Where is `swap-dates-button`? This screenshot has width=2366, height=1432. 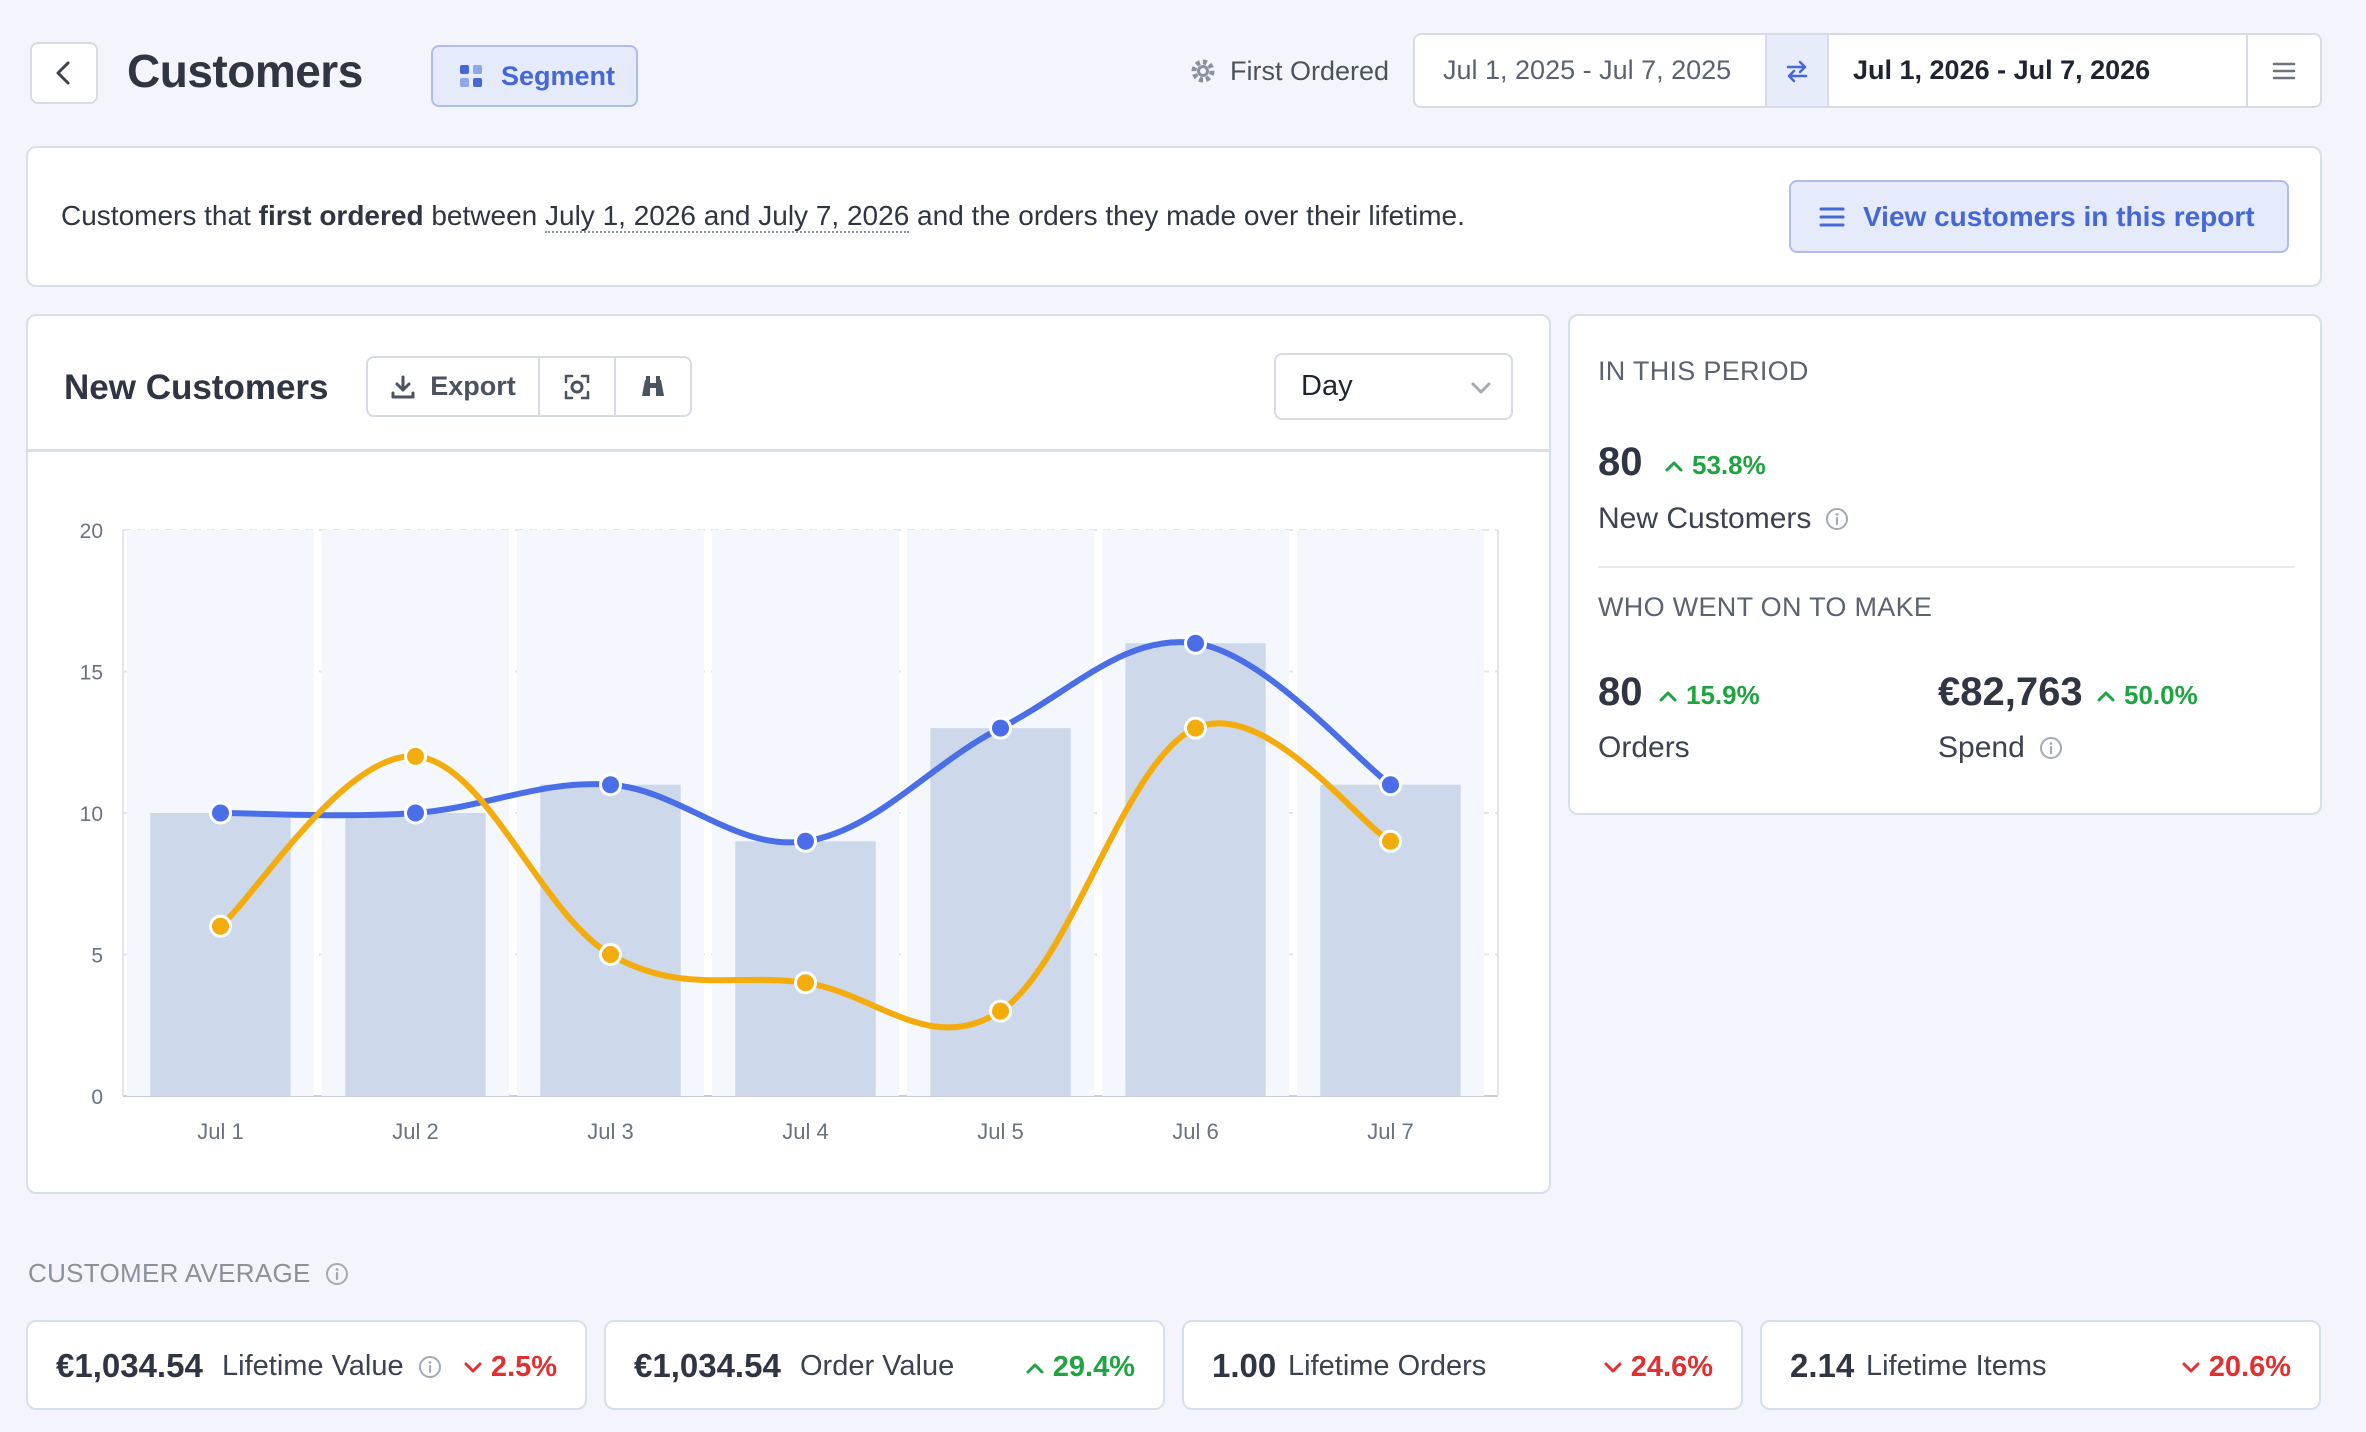
swap-dates-button is located at coordinates (1798, 70).